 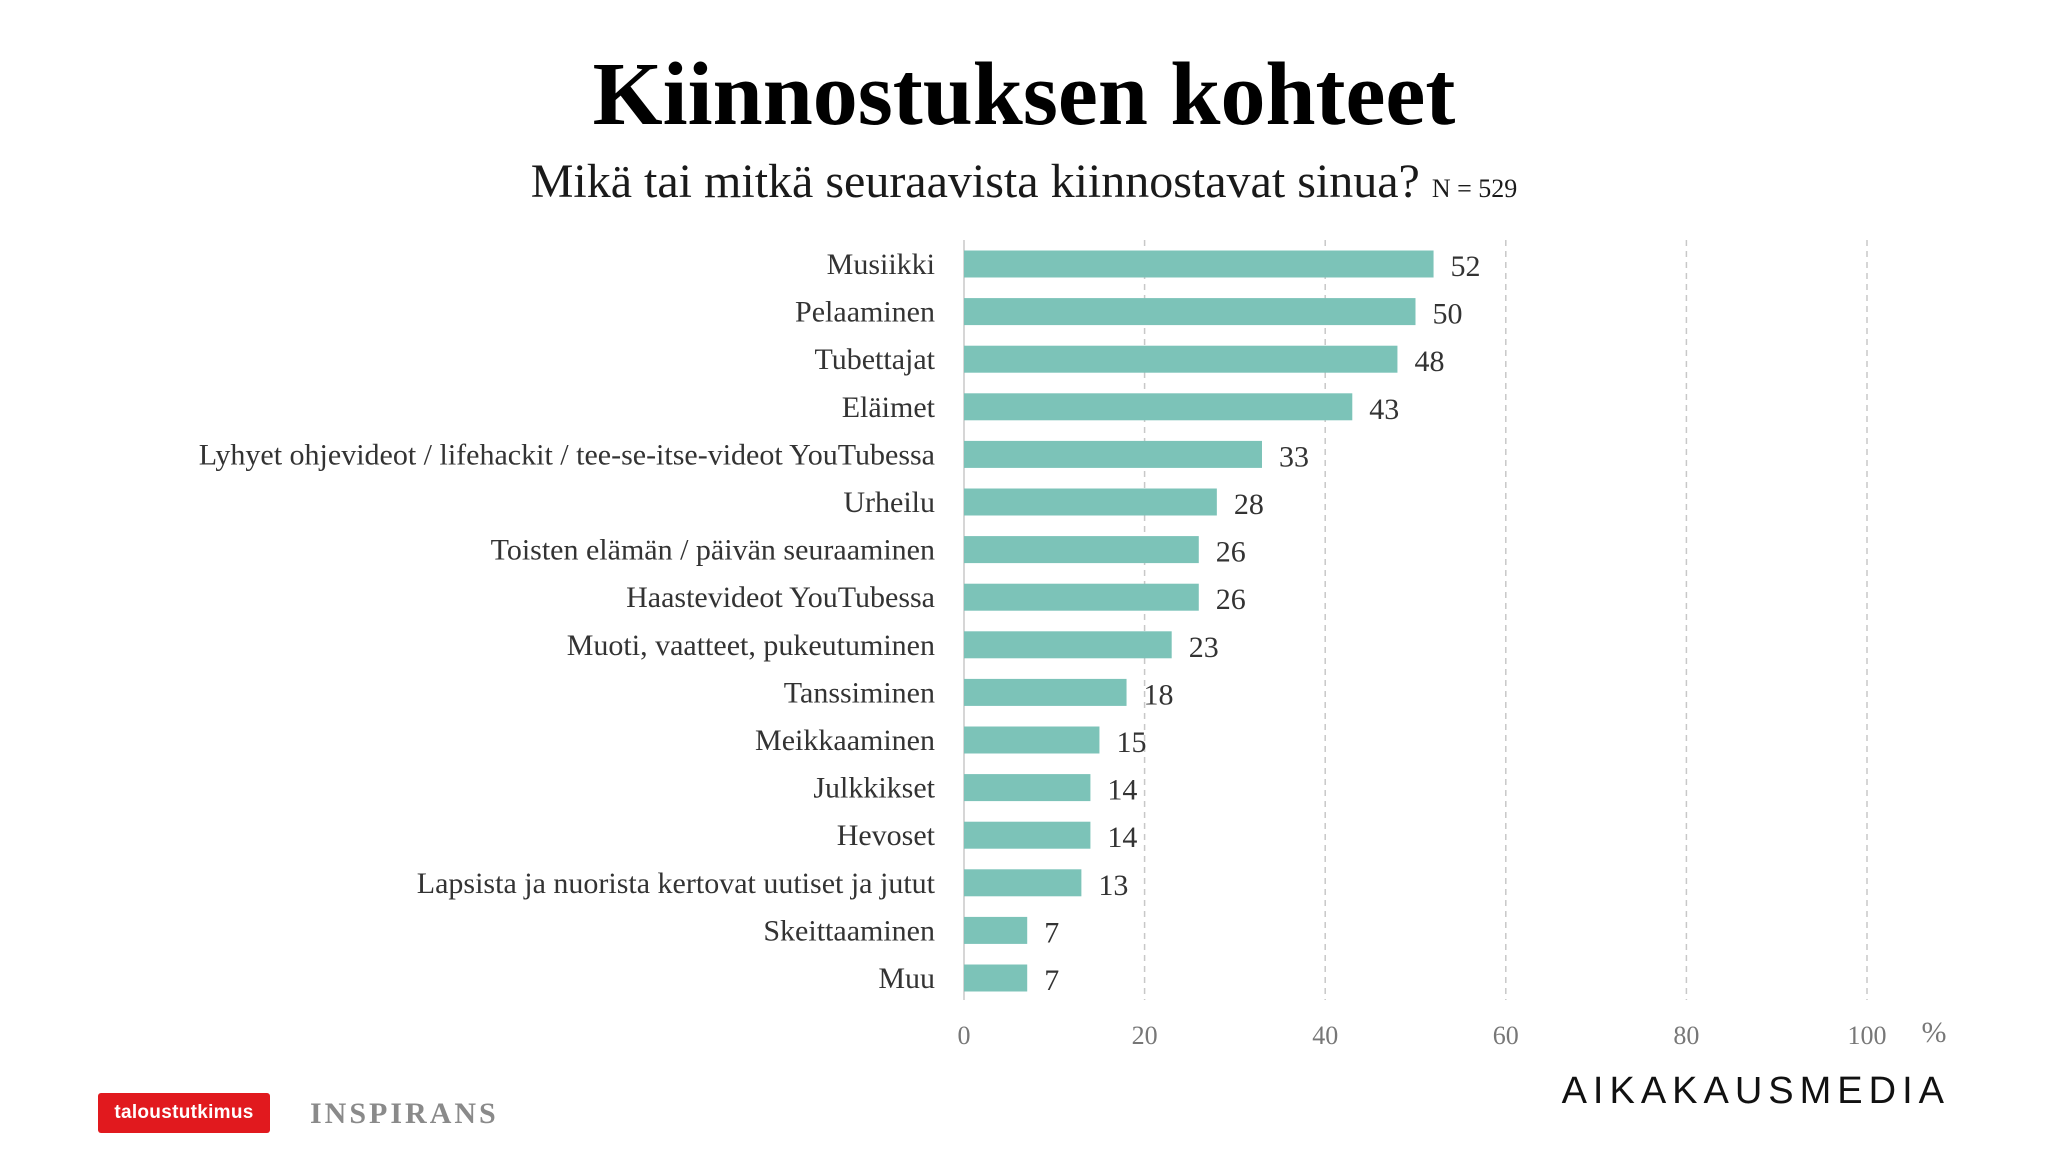 What do you see at coordinates (1325, 1035) in the screenshot?
I see `x-tick-label: 40` at bounding box center [1325, 1035].